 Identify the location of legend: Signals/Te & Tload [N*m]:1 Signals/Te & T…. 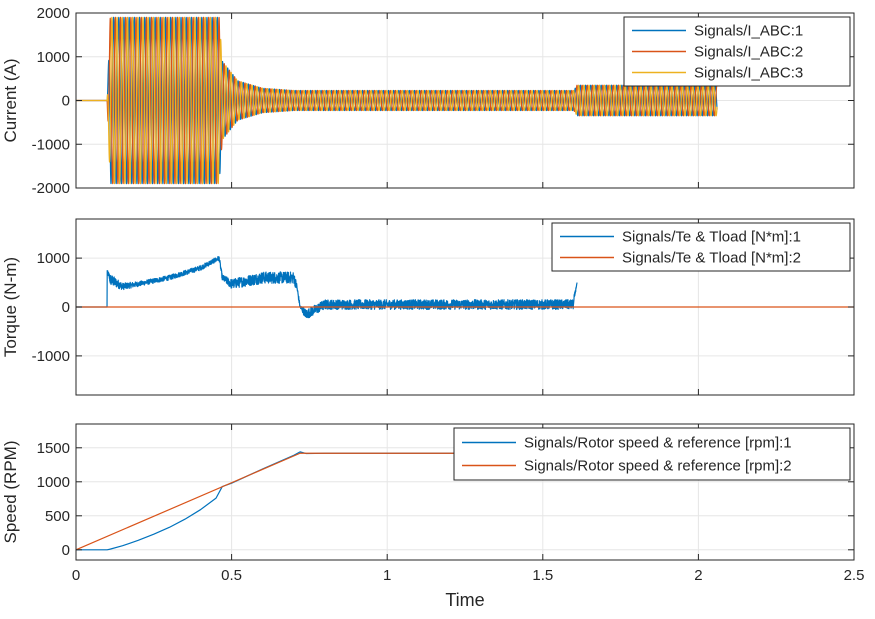
(701, 247).